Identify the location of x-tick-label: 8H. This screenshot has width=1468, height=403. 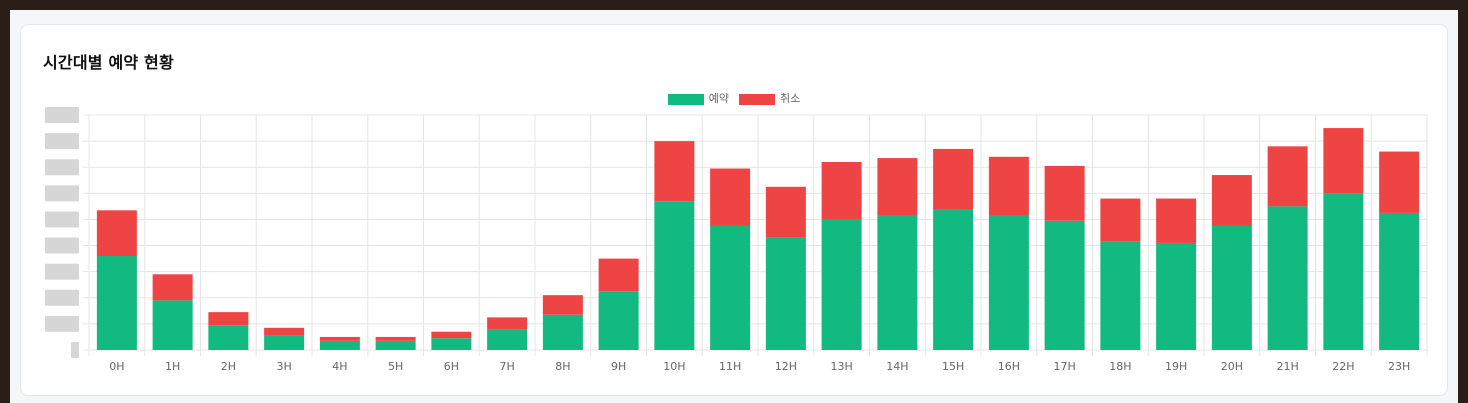
(562, 366).